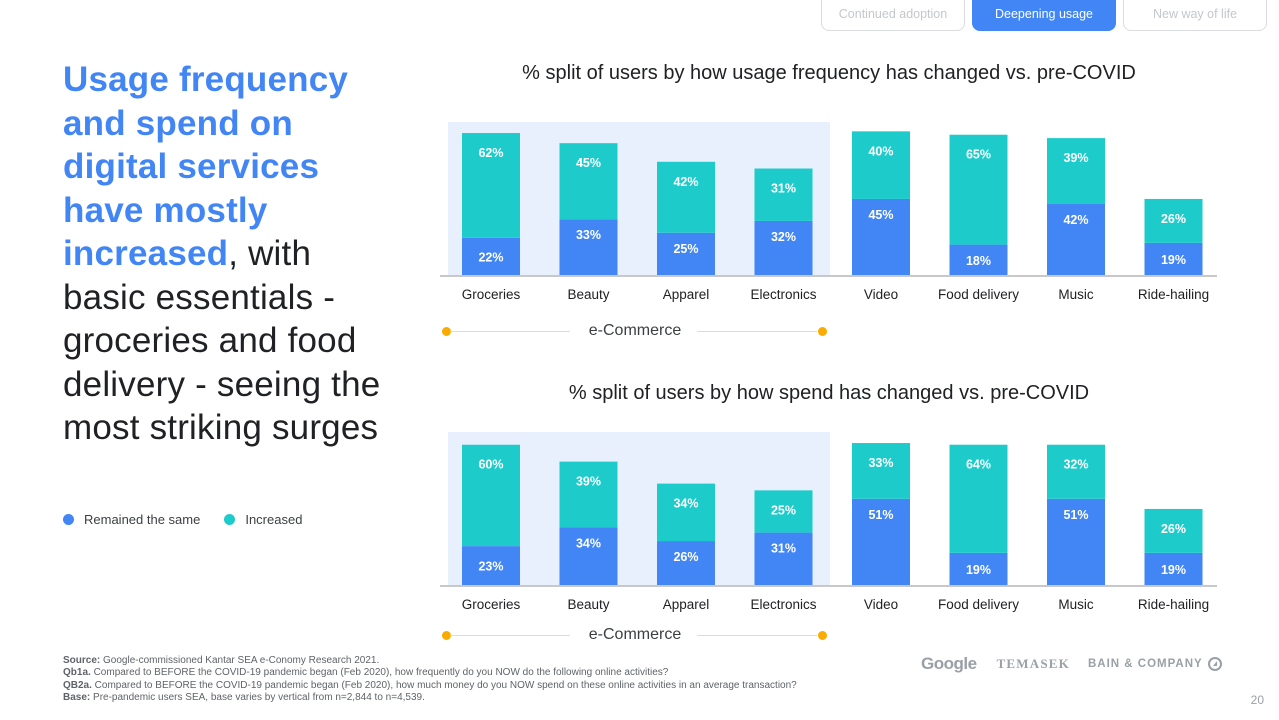  What do you see at coordinates (1033, 663) in the screenshot?
I see `temasek-logo: TEMASEK` at bounding box center [1033, 663].